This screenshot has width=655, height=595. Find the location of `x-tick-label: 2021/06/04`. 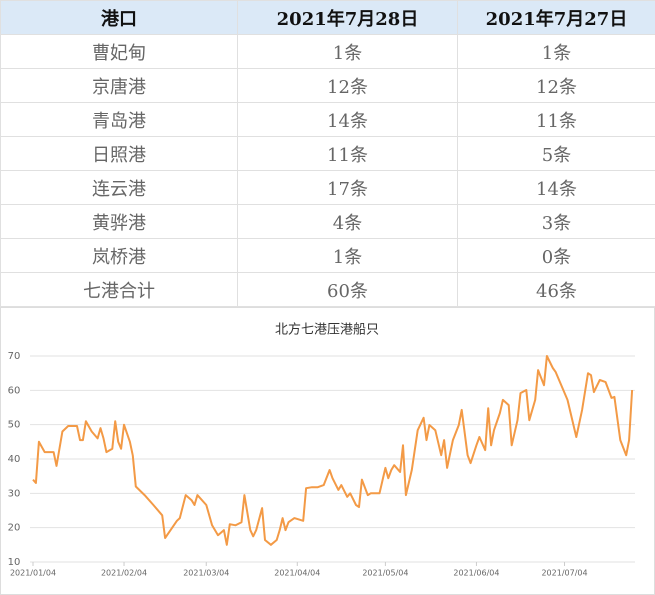

x-tick-label: 2021/06/04 is located at coordinates (476, 573).